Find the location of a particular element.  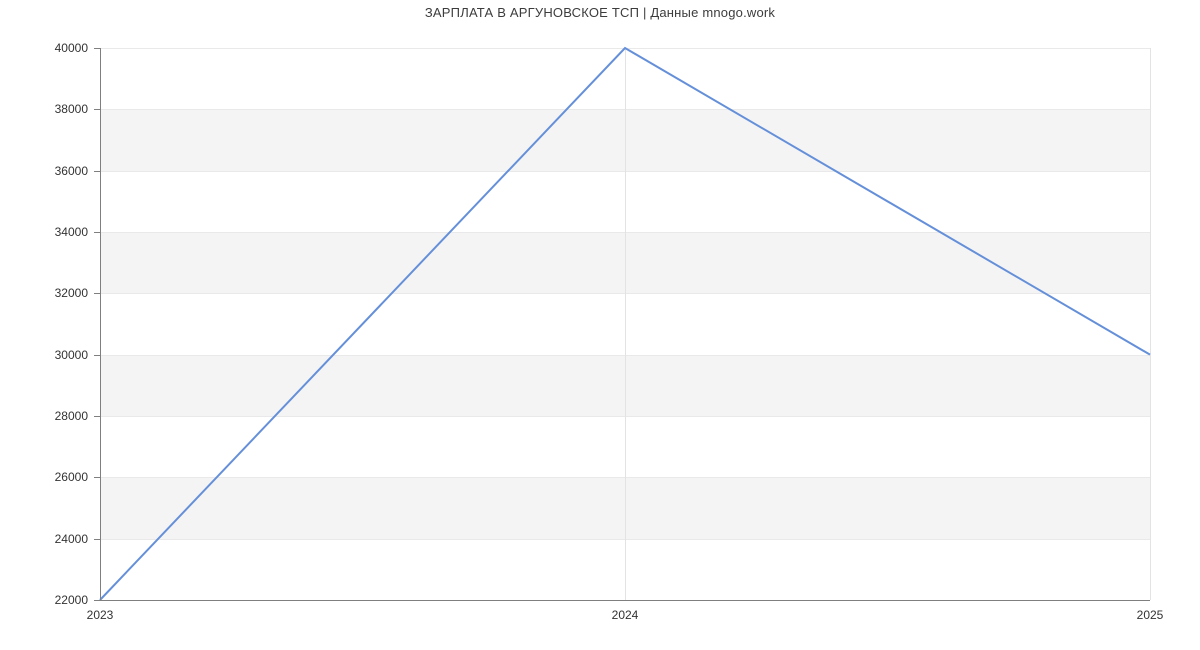

y-tick-label: 32000 is located at coordinates (71, 293).